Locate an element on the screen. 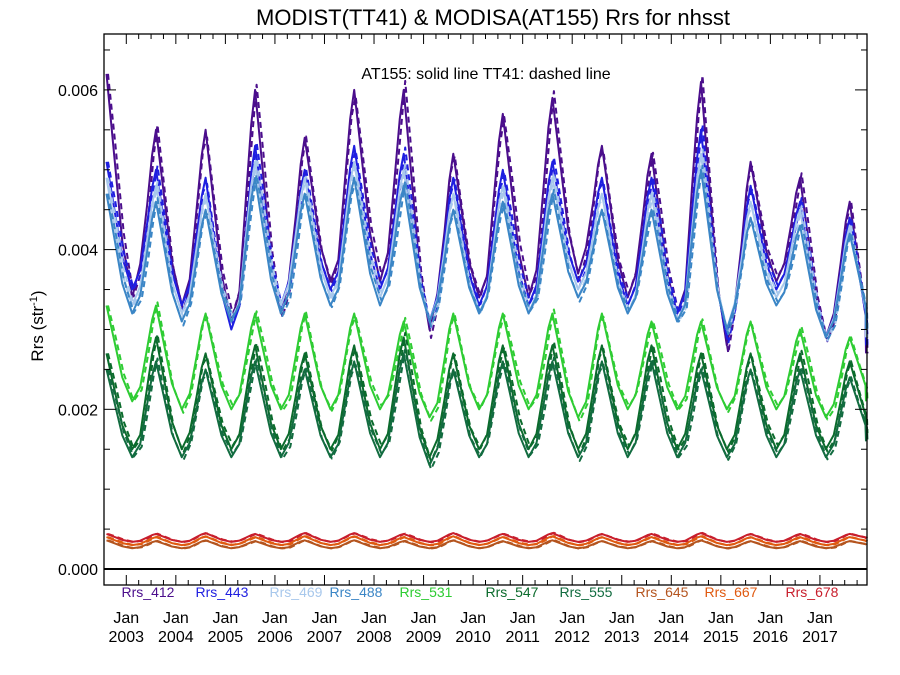 The width and height of the screenshot is (900, 675). legend-item-Rrs_469: Rrs_469 is located at coordinates (296, 592).